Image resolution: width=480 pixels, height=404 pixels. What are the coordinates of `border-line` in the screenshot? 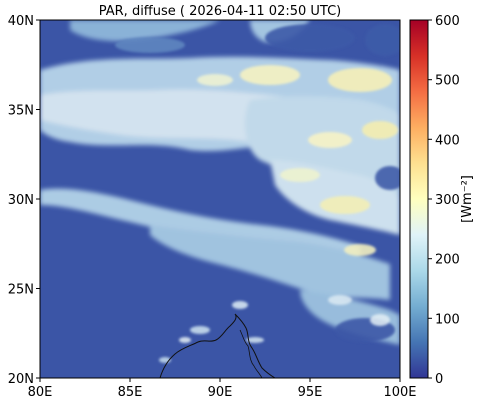 It's located at (251, 353).